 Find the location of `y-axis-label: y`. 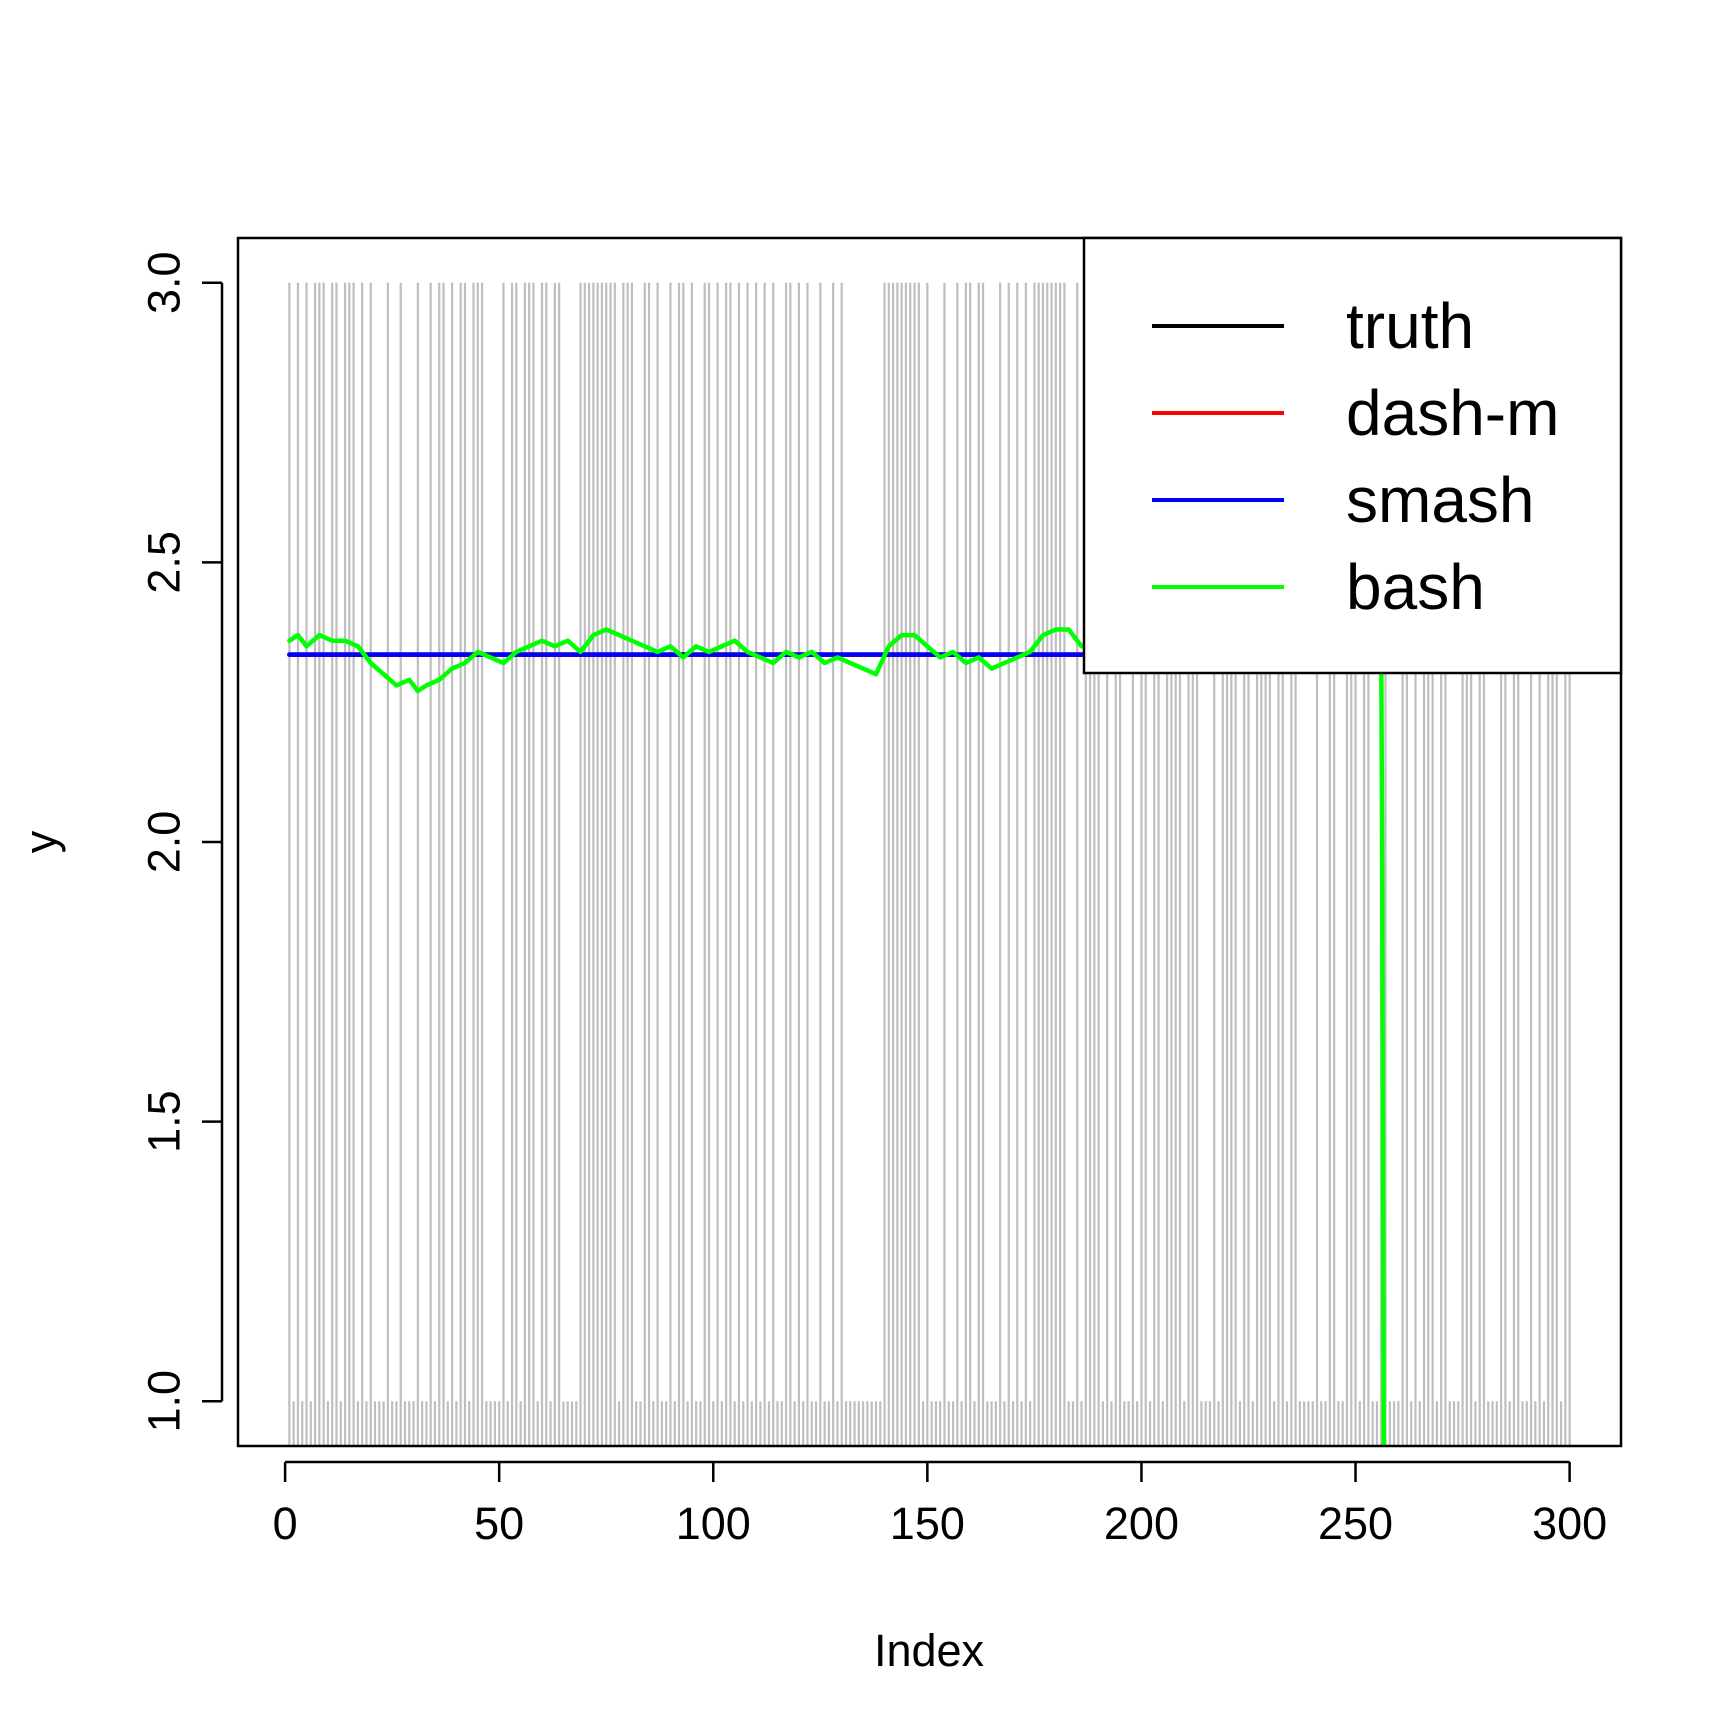

y-axis-label: y is located at coordinates (40, 841).